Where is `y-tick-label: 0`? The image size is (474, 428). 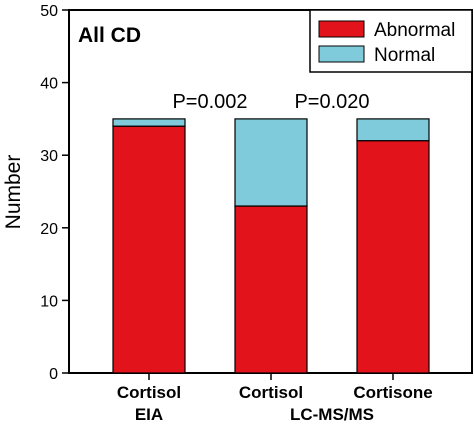 y-tick-label: 0 is located at coordinates (53, 374).